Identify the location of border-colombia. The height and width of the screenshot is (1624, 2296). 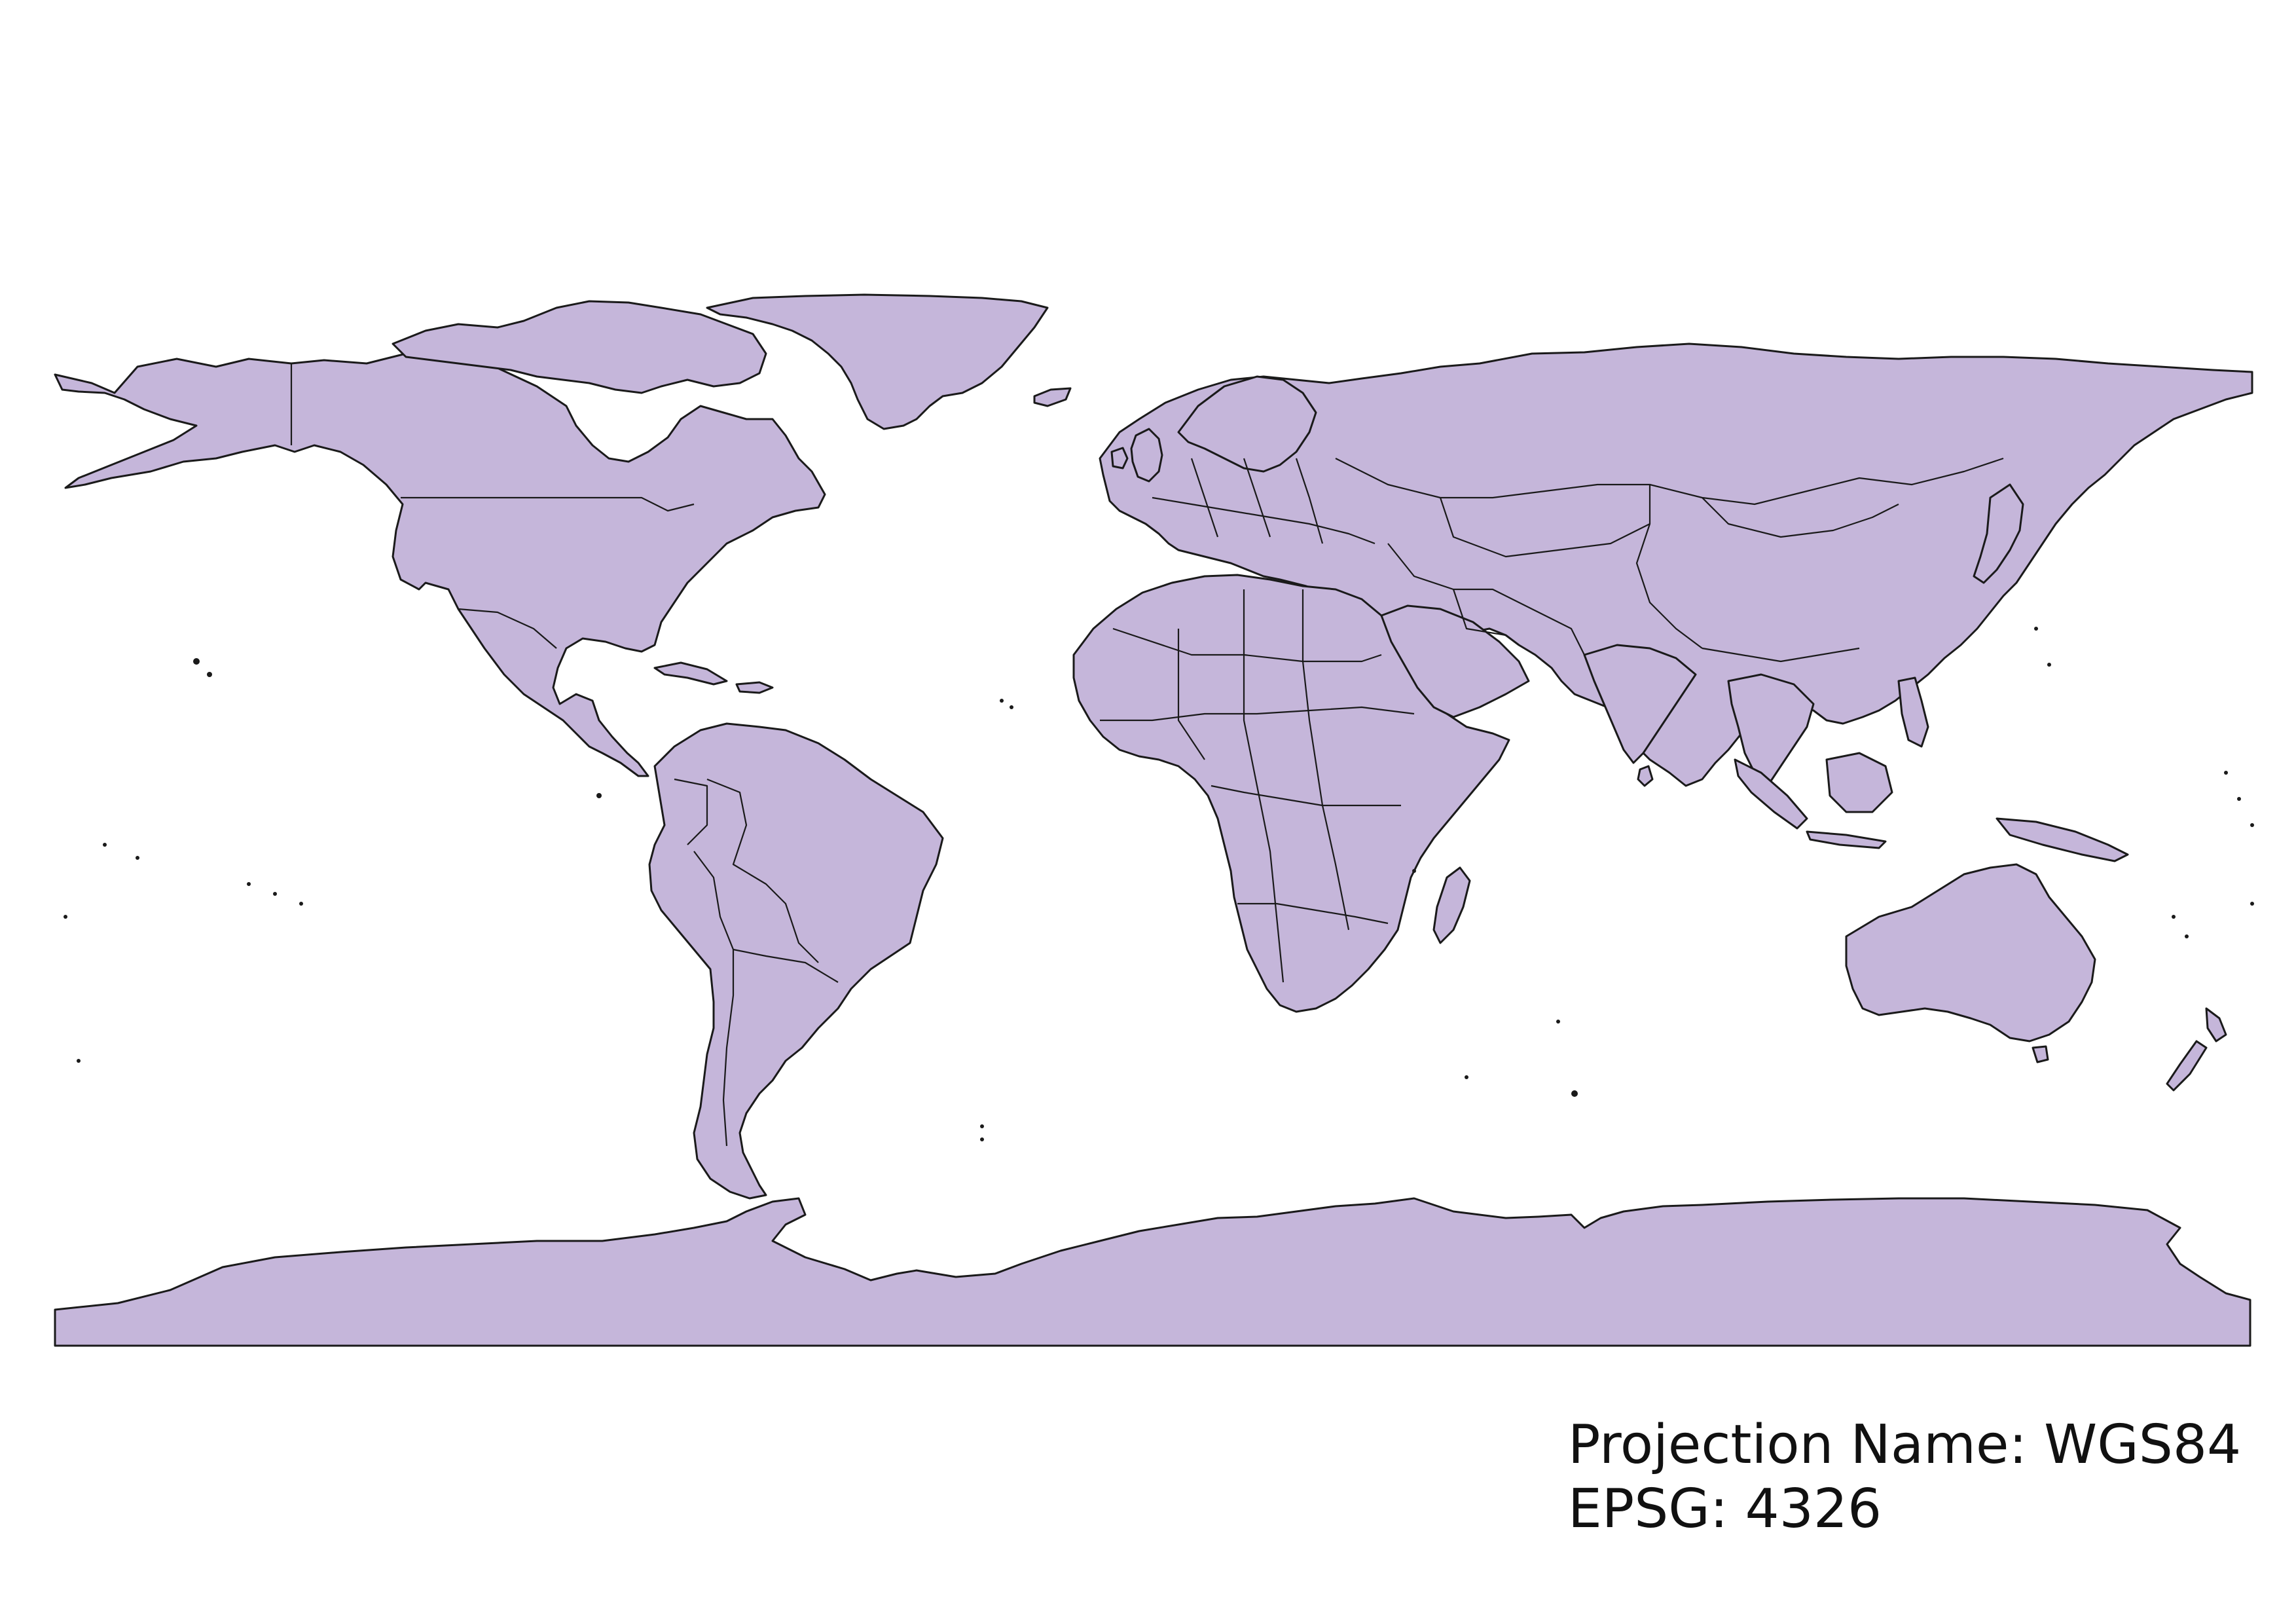
(691, 811).